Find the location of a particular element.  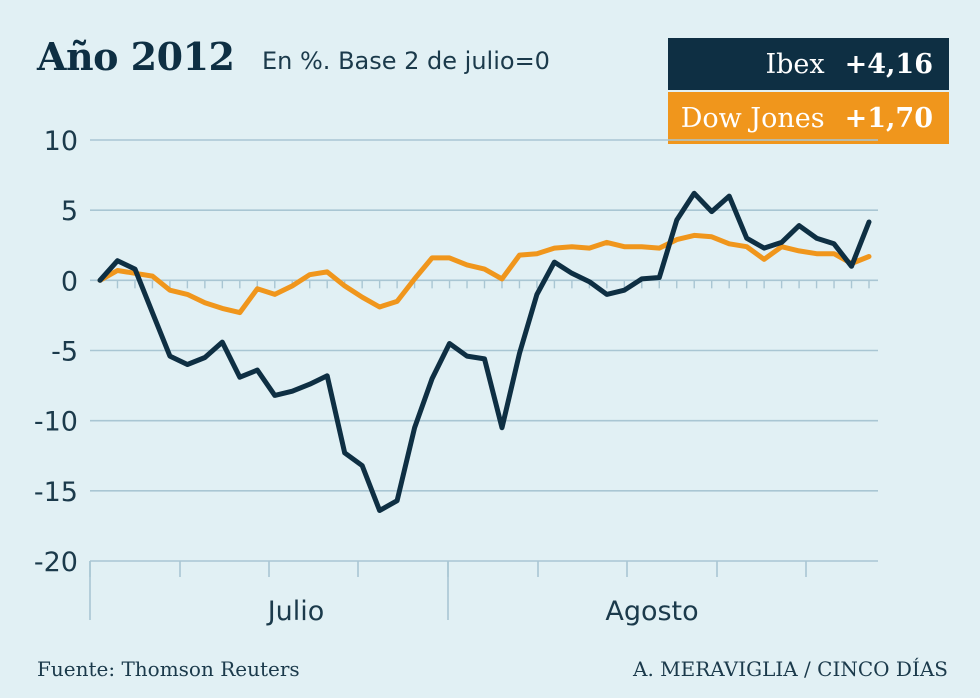

chart-title: Año 2012 is located at coordinates (136, 56).